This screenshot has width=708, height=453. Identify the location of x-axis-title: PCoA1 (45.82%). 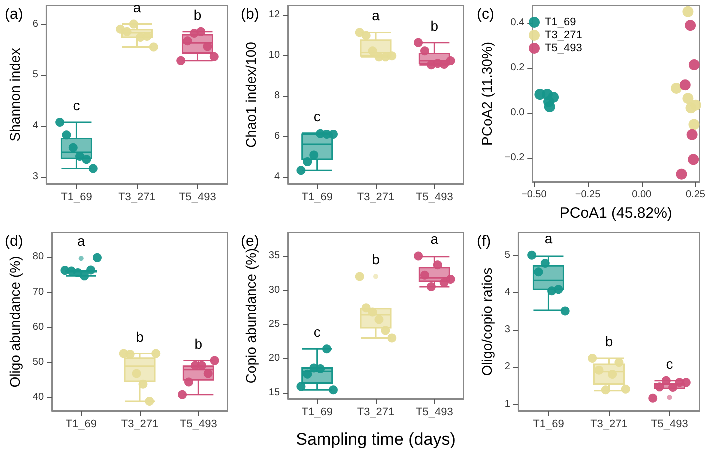
(616, 213).